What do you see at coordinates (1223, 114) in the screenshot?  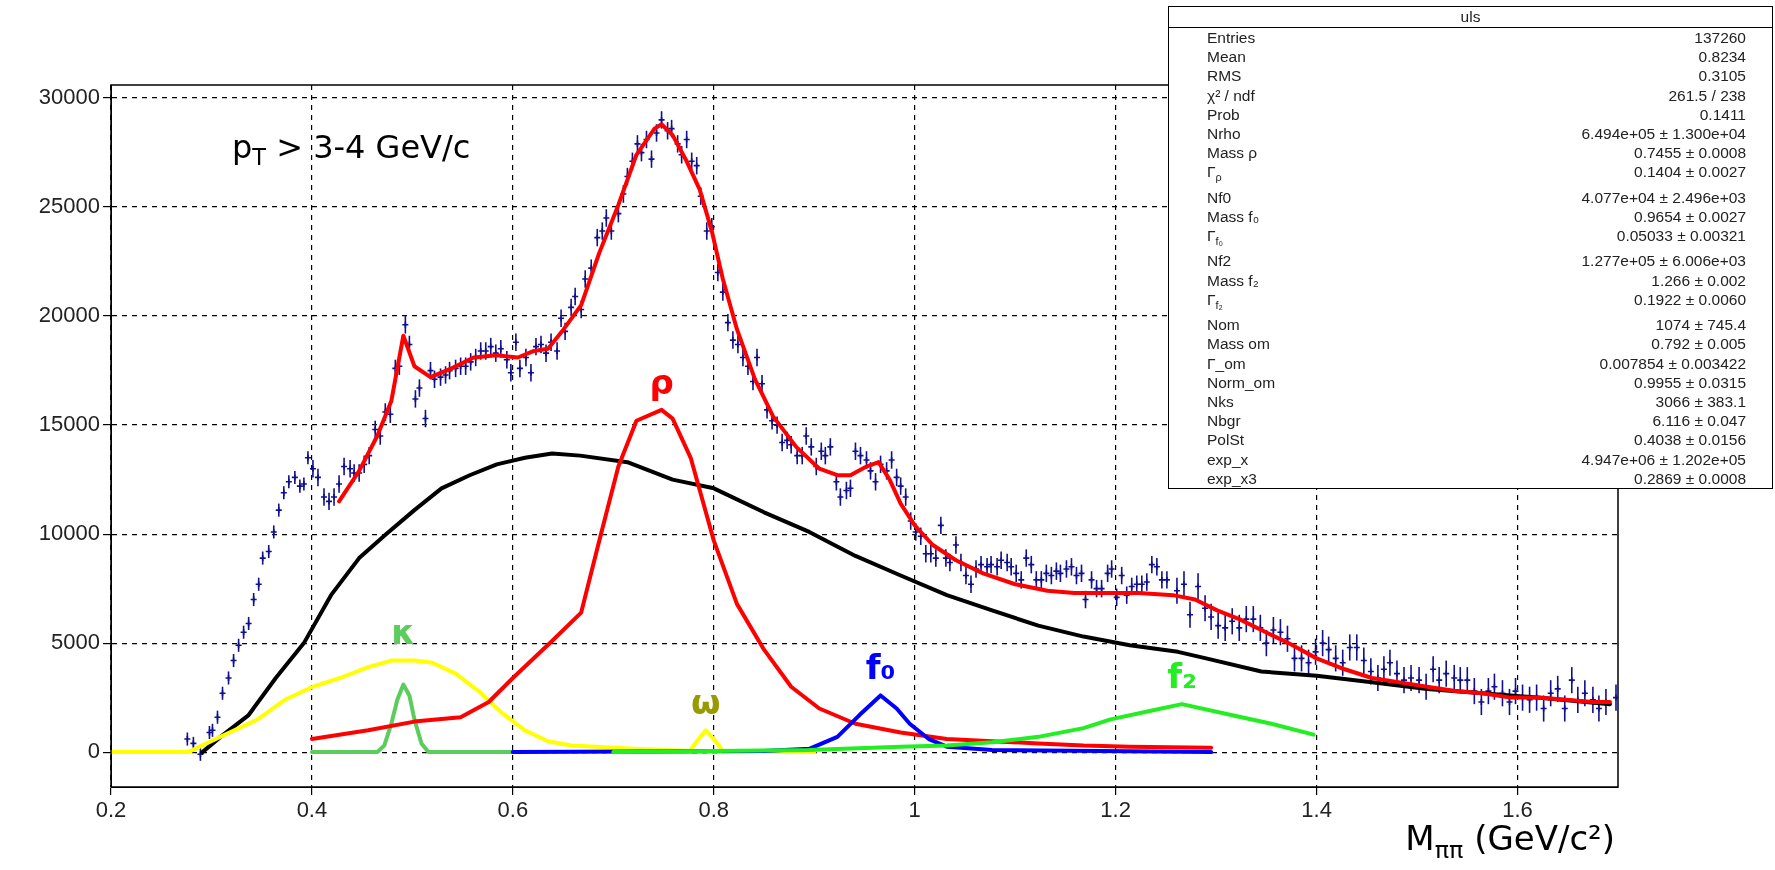 I see `annotation: Prob` at bounding box center [1223, 114].